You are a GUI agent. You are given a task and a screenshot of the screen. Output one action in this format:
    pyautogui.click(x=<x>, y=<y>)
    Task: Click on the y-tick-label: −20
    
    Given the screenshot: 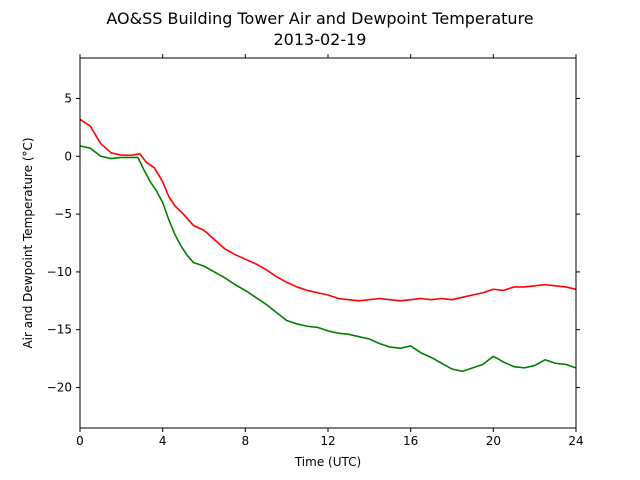 What is the action you would take?
    pyautogui.click(x=59, y=388)
    